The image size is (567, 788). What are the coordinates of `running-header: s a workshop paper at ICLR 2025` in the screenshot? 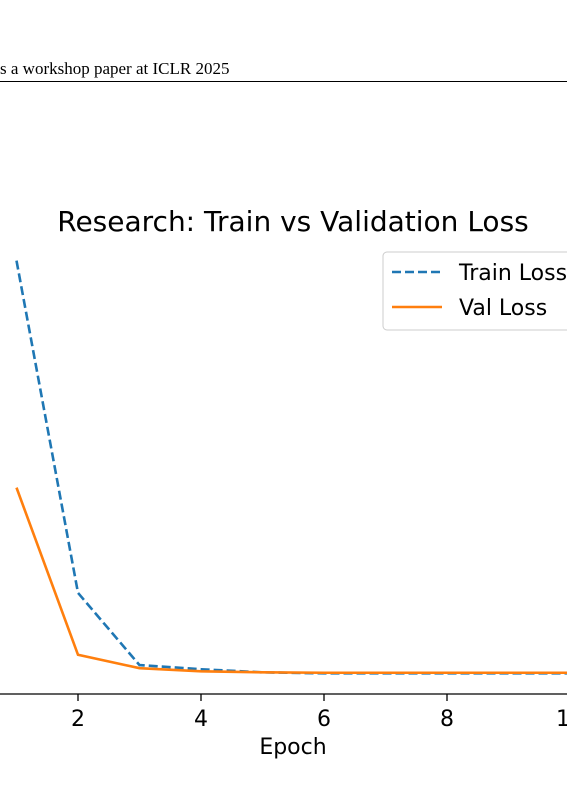 It's located at (114, 68).